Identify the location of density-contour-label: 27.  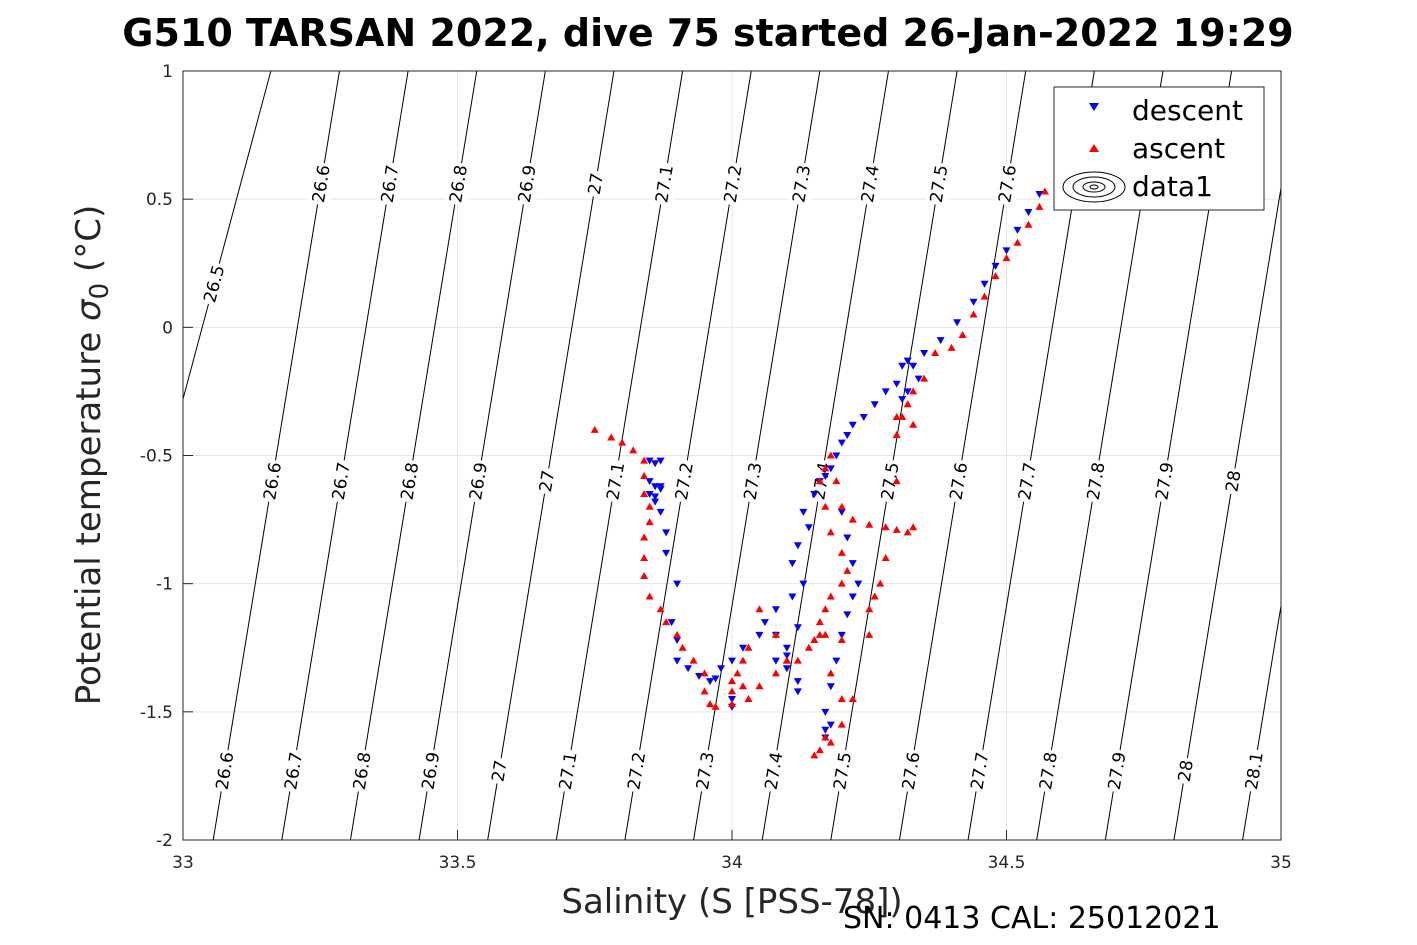
(547, 481).